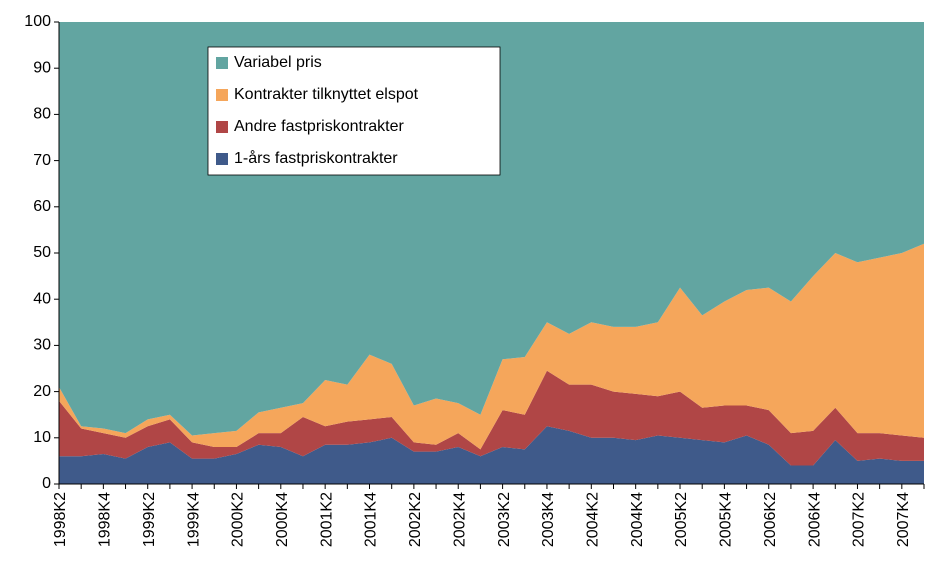  Describe the element at coordinates (105, 519) in the screenshot. I see `x-tick-label: 1998K4` at that location.